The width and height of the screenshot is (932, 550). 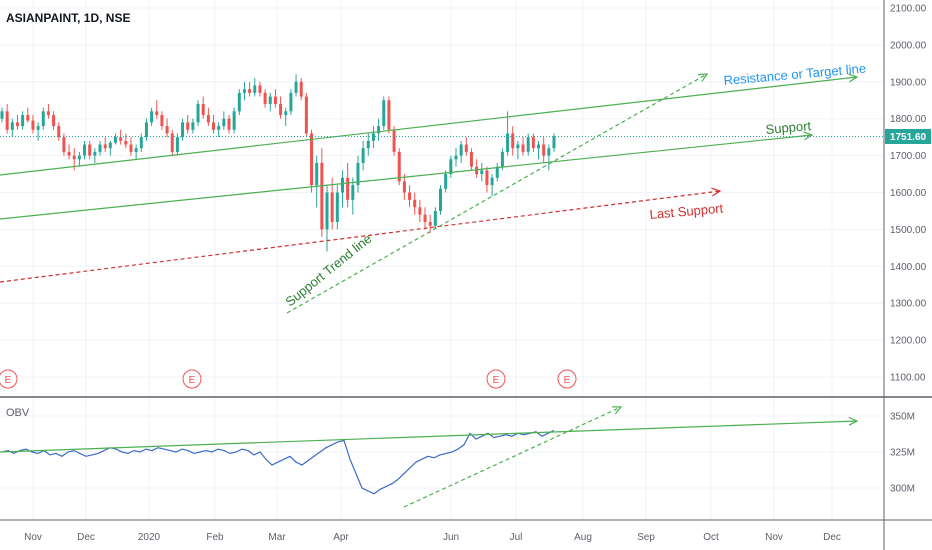 I want to click on obv-title: OBV, so click(x=18, y=413).